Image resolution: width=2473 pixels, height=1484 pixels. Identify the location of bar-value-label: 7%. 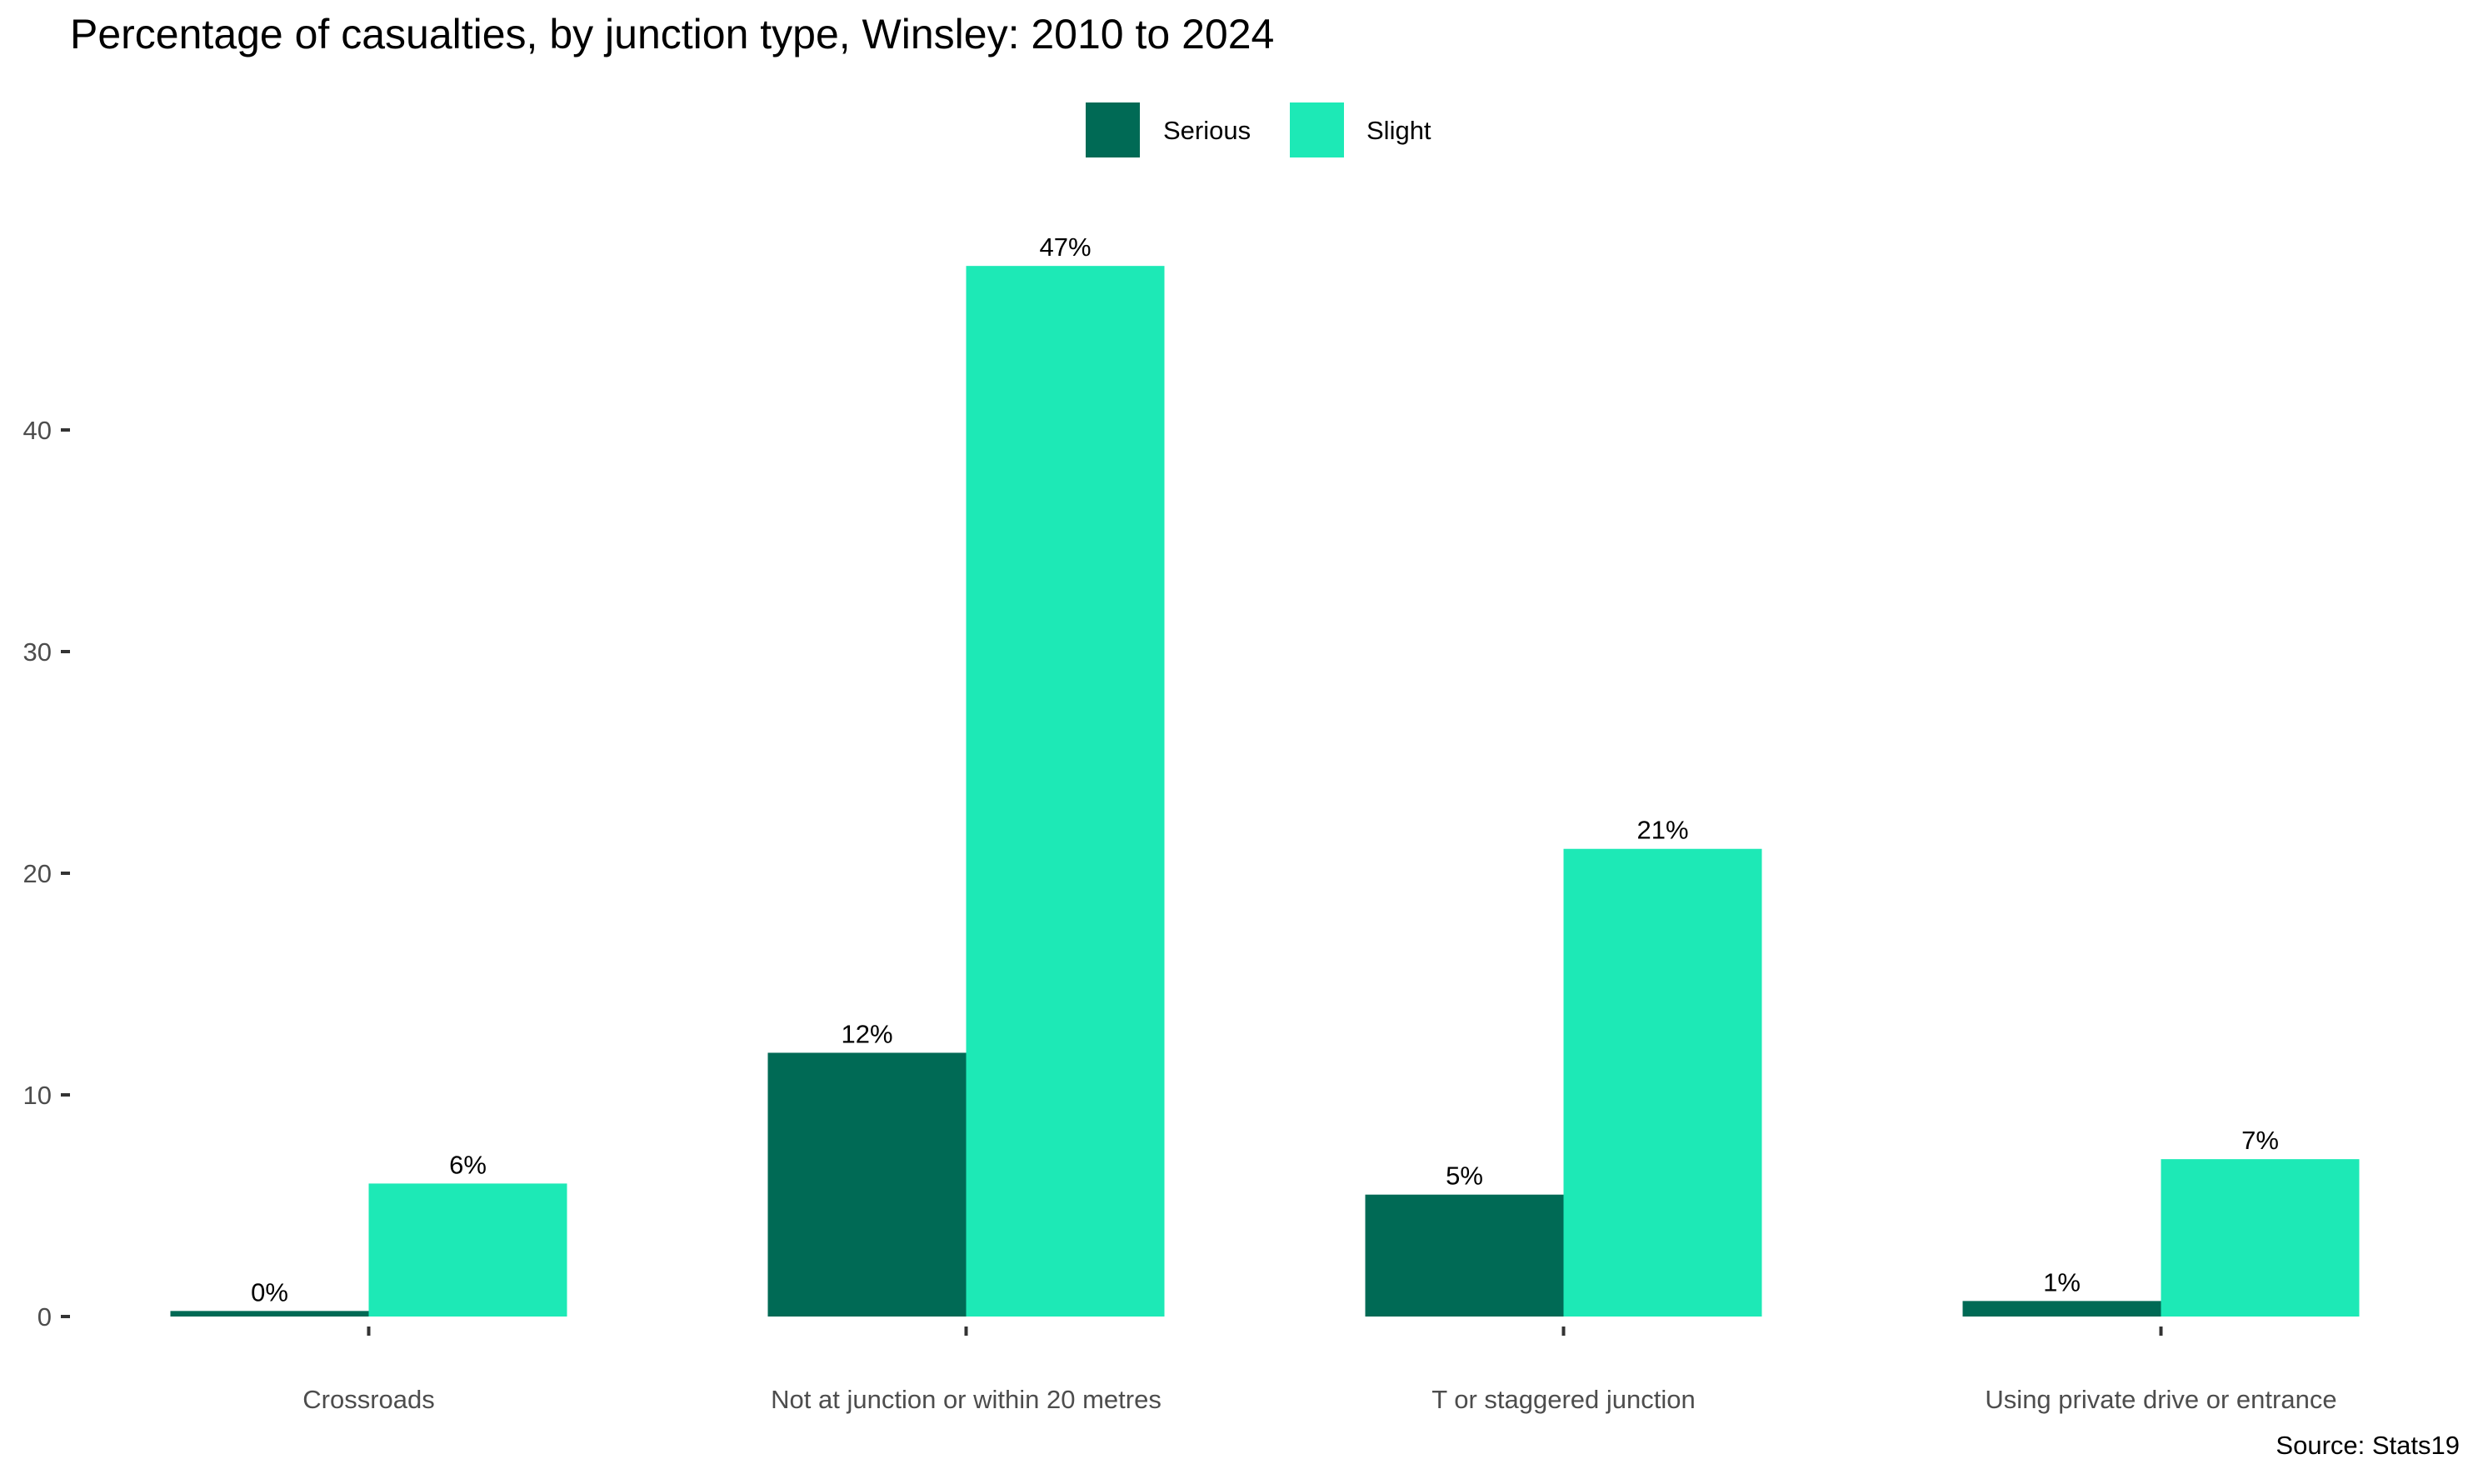
(2260, 1140).